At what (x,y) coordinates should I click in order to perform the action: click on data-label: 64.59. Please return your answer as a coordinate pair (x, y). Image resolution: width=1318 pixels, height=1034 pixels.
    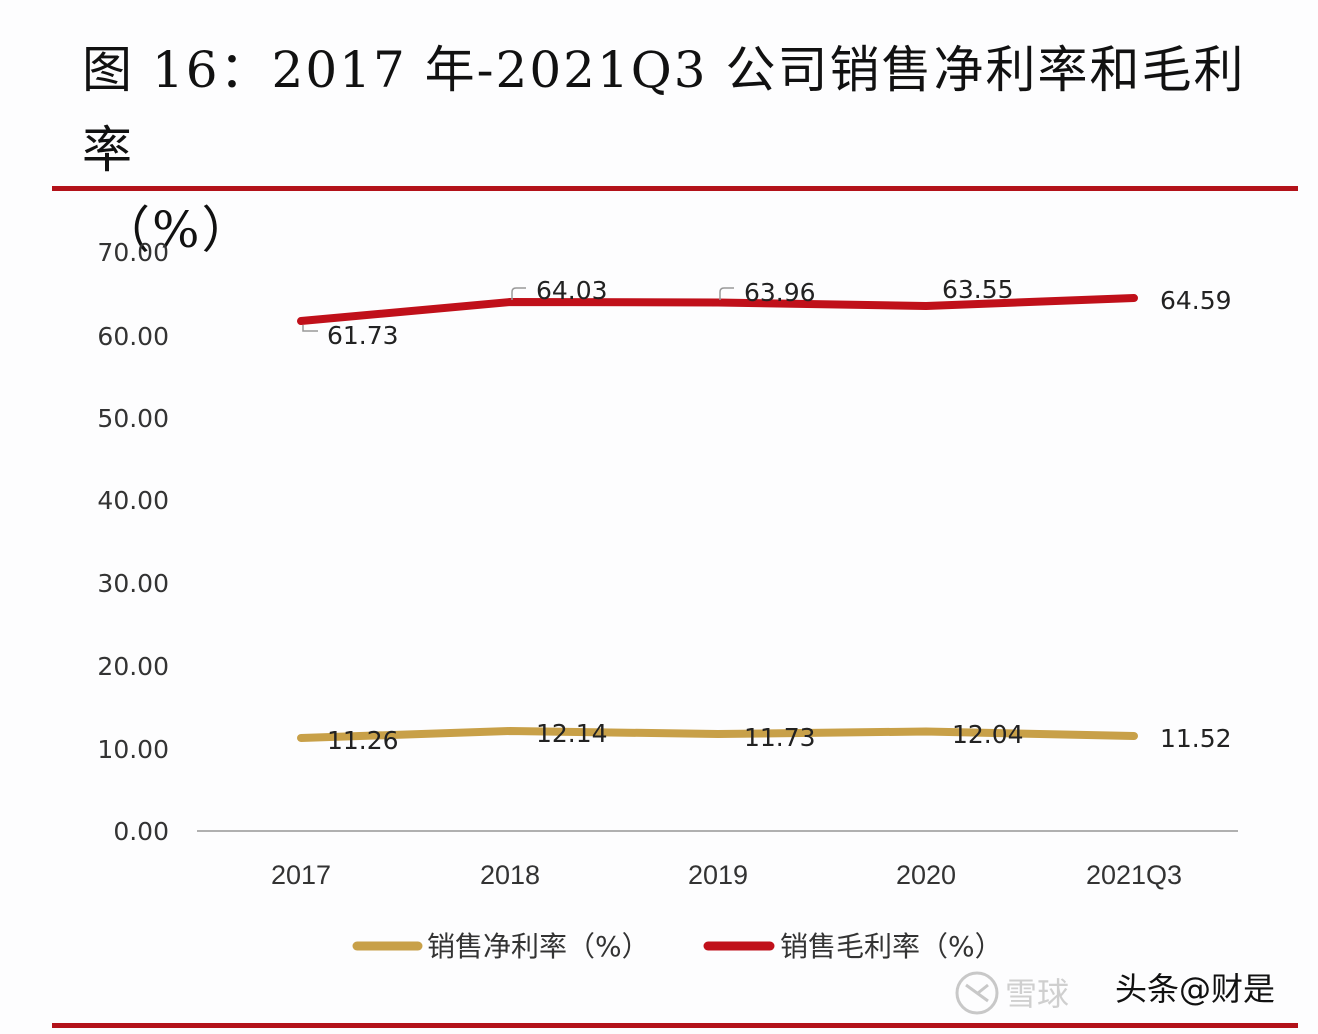
    Looking at the image, I should click on (1196, 300).